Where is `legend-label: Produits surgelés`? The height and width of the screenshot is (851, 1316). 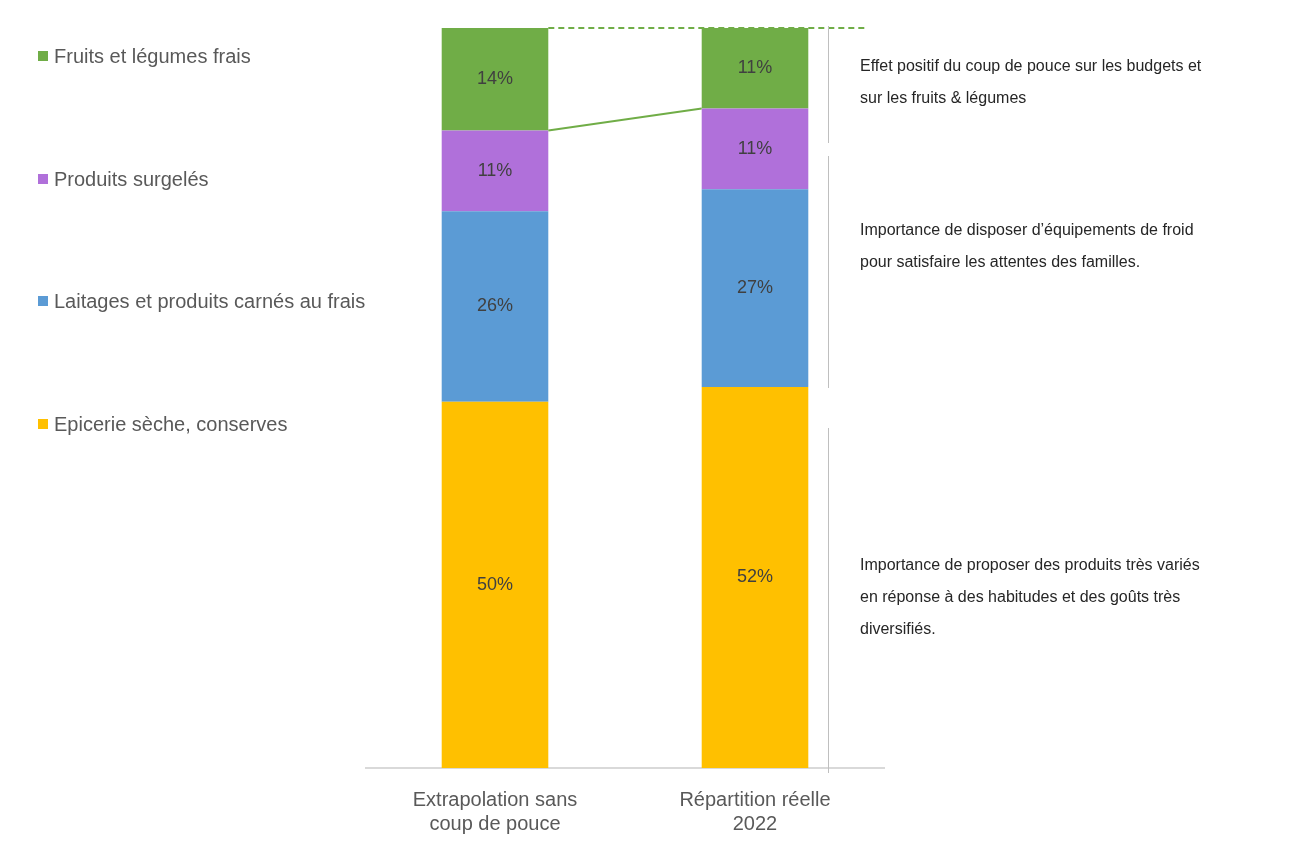
legend-label: Produits surgelés is located at coordinates (132, 179).